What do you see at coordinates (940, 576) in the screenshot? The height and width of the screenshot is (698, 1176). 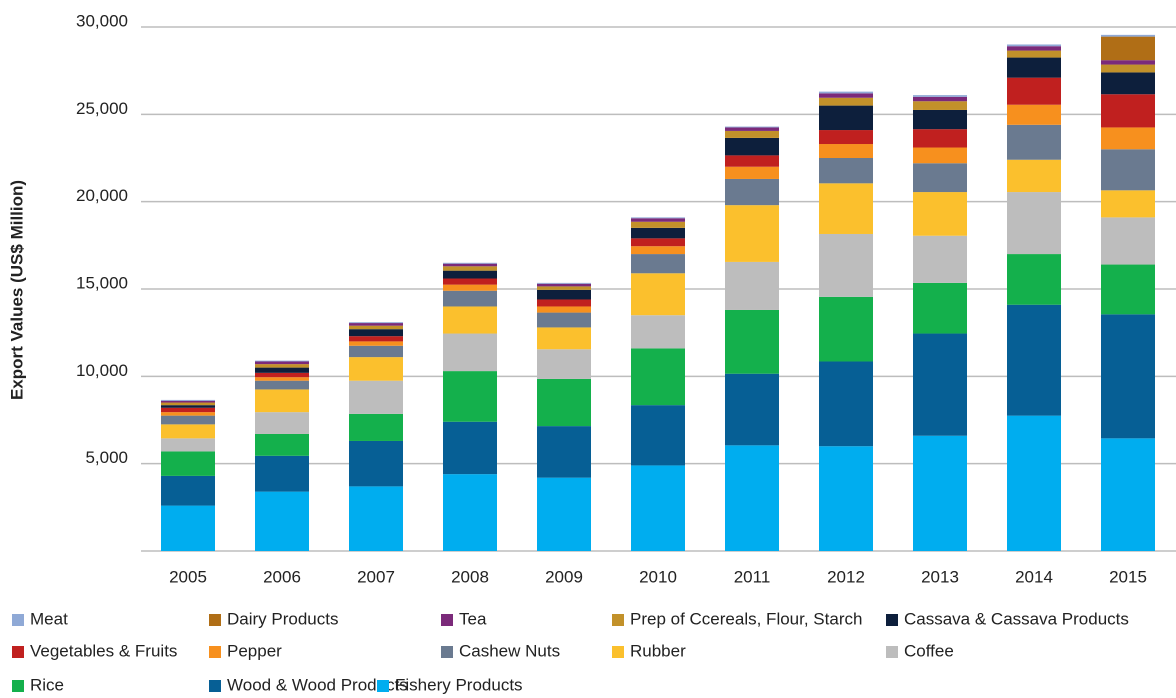 I see `x-tick-label: 2013` at bounding box center [940, 576].